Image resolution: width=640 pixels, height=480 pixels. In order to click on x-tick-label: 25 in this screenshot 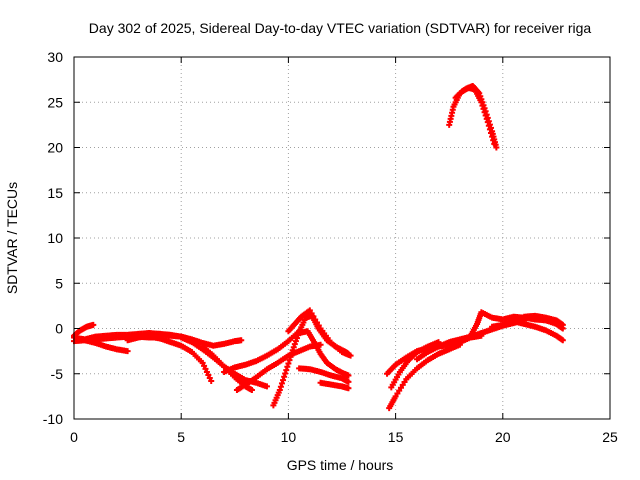, I will do `click(610, 437)`.